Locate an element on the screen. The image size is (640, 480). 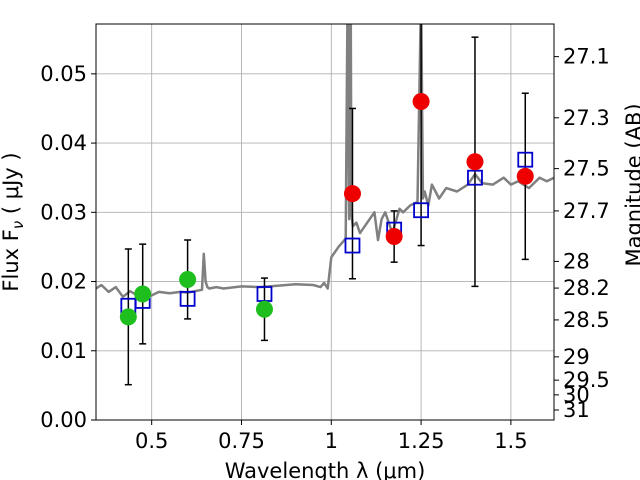
x-axis-label: Wavelength λ (μm) is located at coordinates (325, 469).